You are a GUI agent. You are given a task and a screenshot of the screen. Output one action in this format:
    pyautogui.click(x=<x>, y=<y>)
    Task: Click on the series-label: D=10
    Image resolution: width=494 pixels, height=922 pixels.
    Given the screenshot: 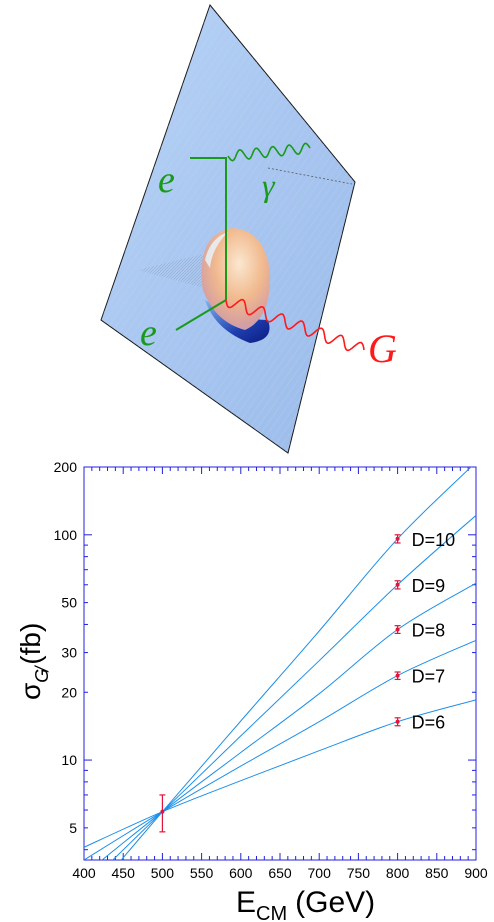 What is the action you would take?
    pyautogui.click(x=434, y=540)
    